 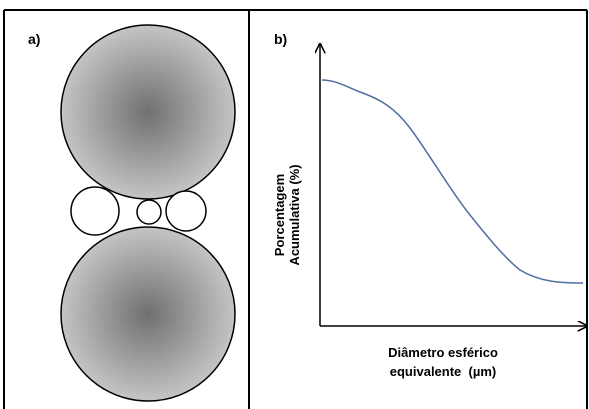 I want to click on y-axis-label: Porcentagem Acumulativa (%), so click(x=287, y=214).